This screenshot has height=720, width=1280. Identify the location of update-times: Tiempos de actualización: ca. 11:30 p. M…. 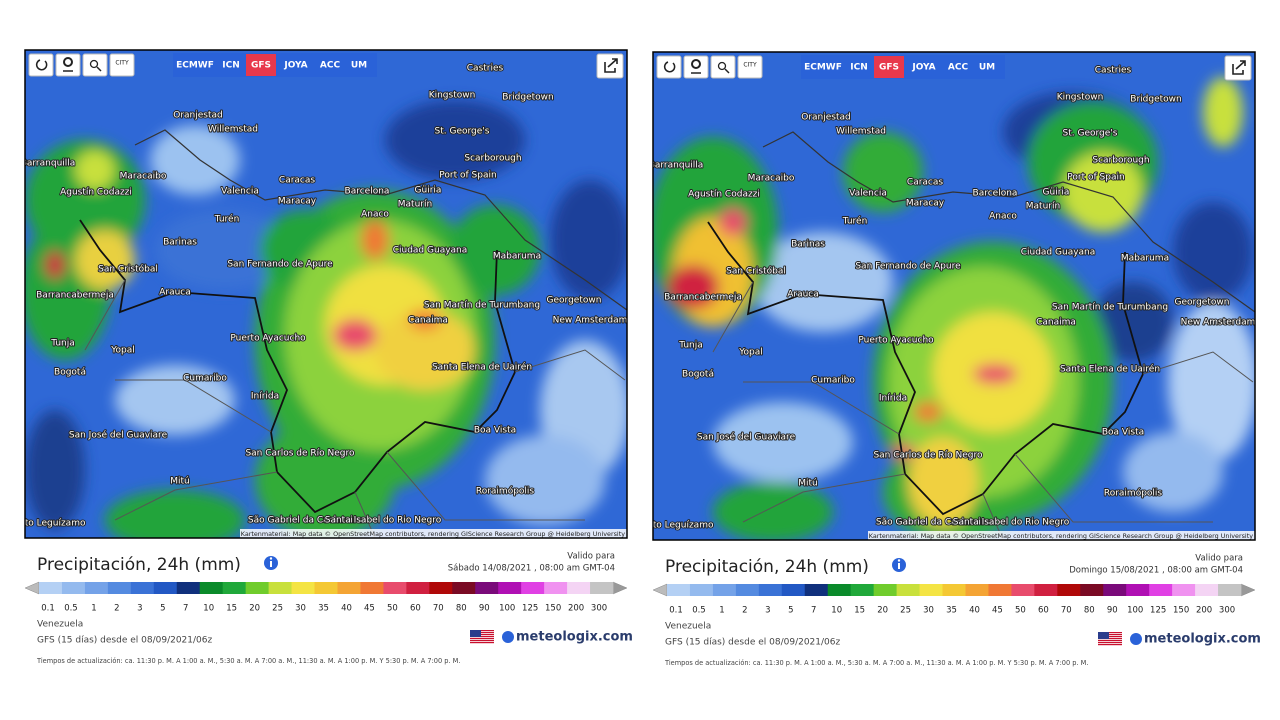
(248, 661).